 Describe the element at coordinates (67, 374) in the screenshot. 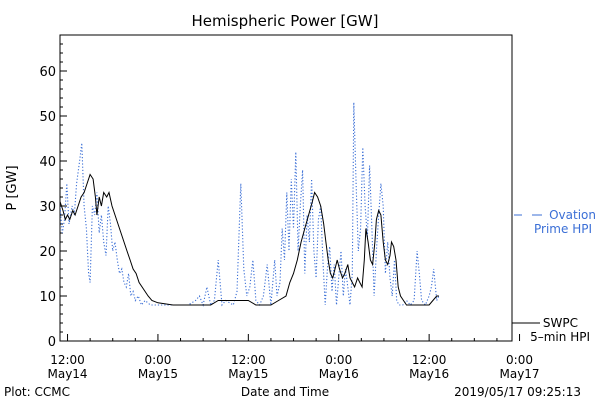

I see `x-tick-label-date: May14` at that location.